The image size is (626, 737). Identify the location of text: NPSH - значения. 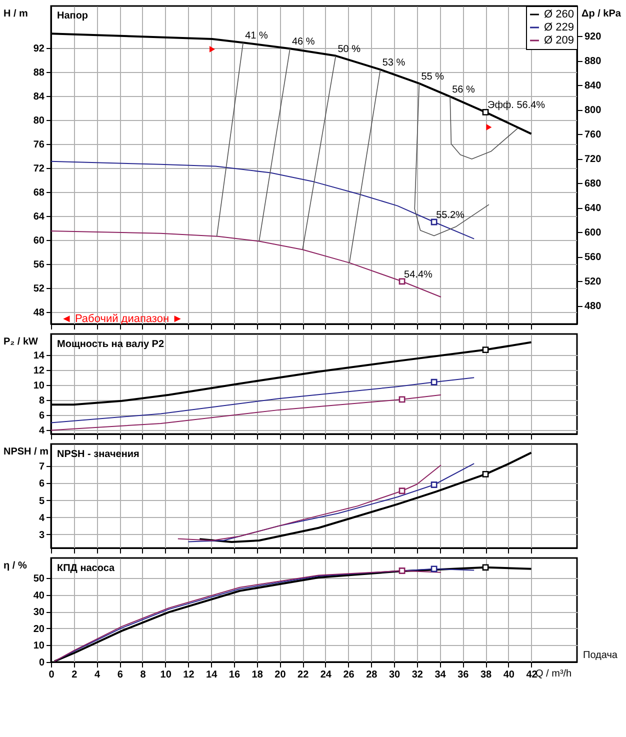
(98, 454).